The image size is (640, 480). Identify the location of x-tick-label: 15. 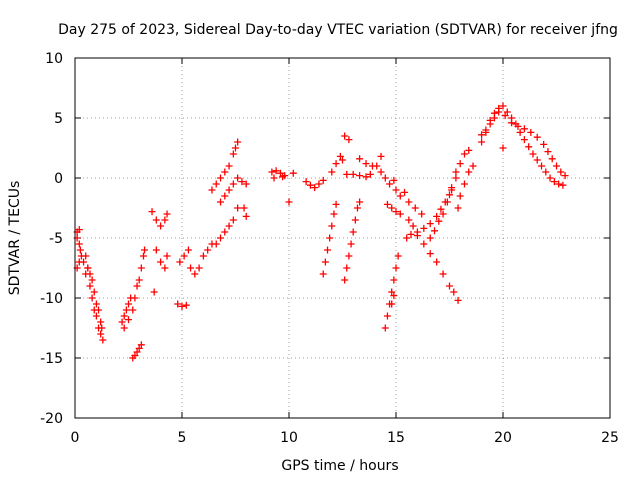
(396, 438).